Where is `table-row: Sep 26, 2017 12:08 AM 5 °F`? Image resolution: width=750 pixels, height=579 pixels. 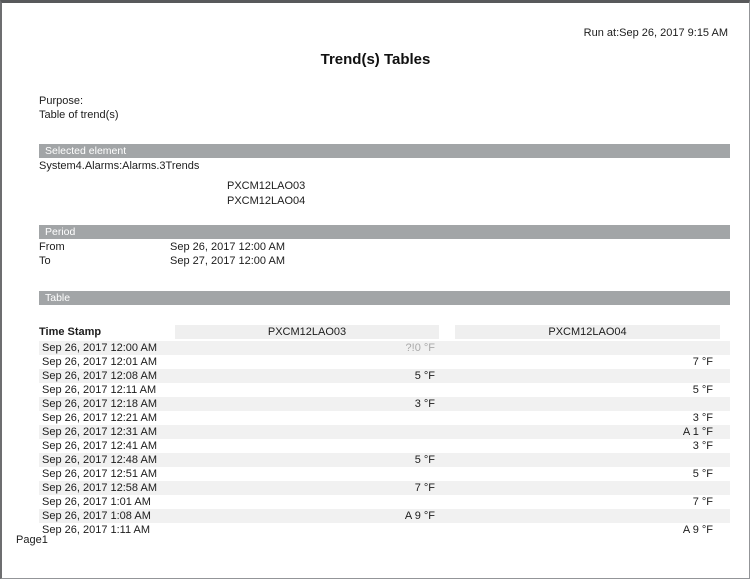 table-row: Sep 26, 2017 12:08 AM 5 °F is located at coordinates (384, 376).